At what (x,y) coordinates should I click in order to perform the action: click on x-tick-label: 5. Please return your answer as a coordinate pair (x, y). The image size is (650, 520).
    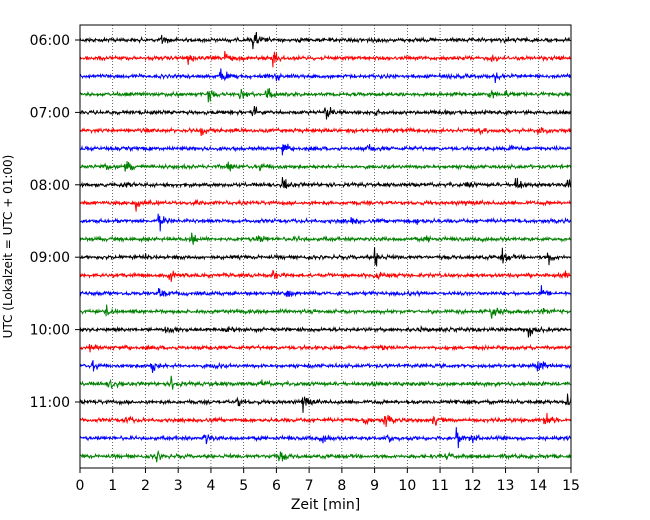
    Looking at the image, I should click on (243, 486).